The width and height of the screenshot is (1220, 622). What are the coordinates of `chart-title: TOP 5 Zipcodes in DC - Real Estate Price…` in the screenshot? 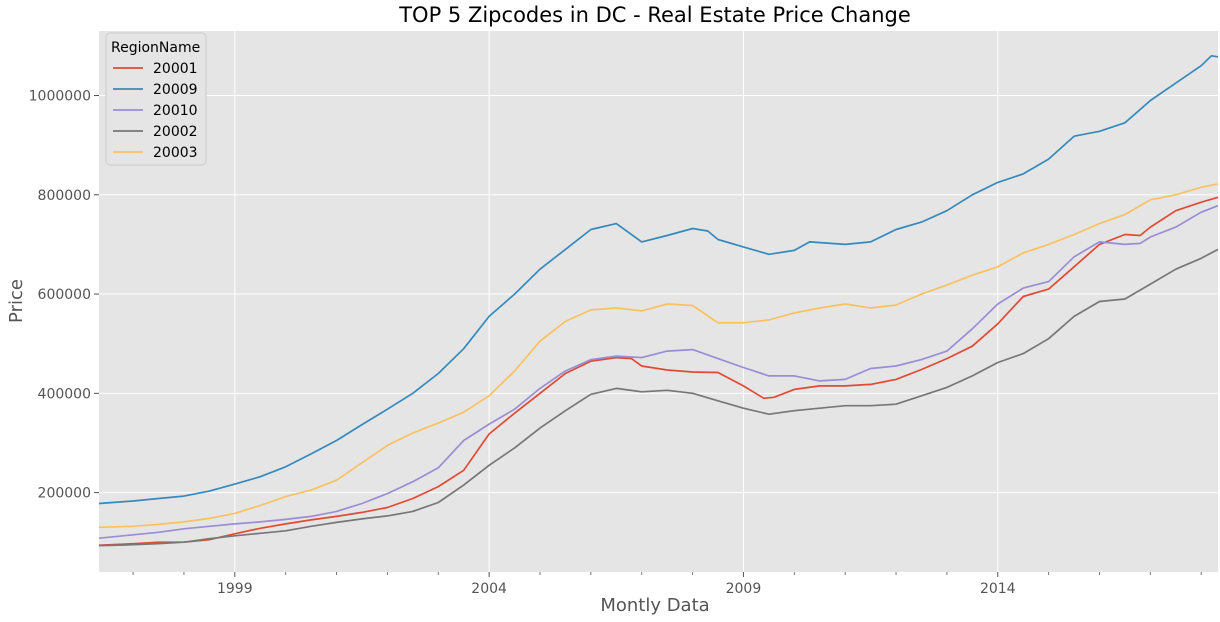 It's located at (654, 15).